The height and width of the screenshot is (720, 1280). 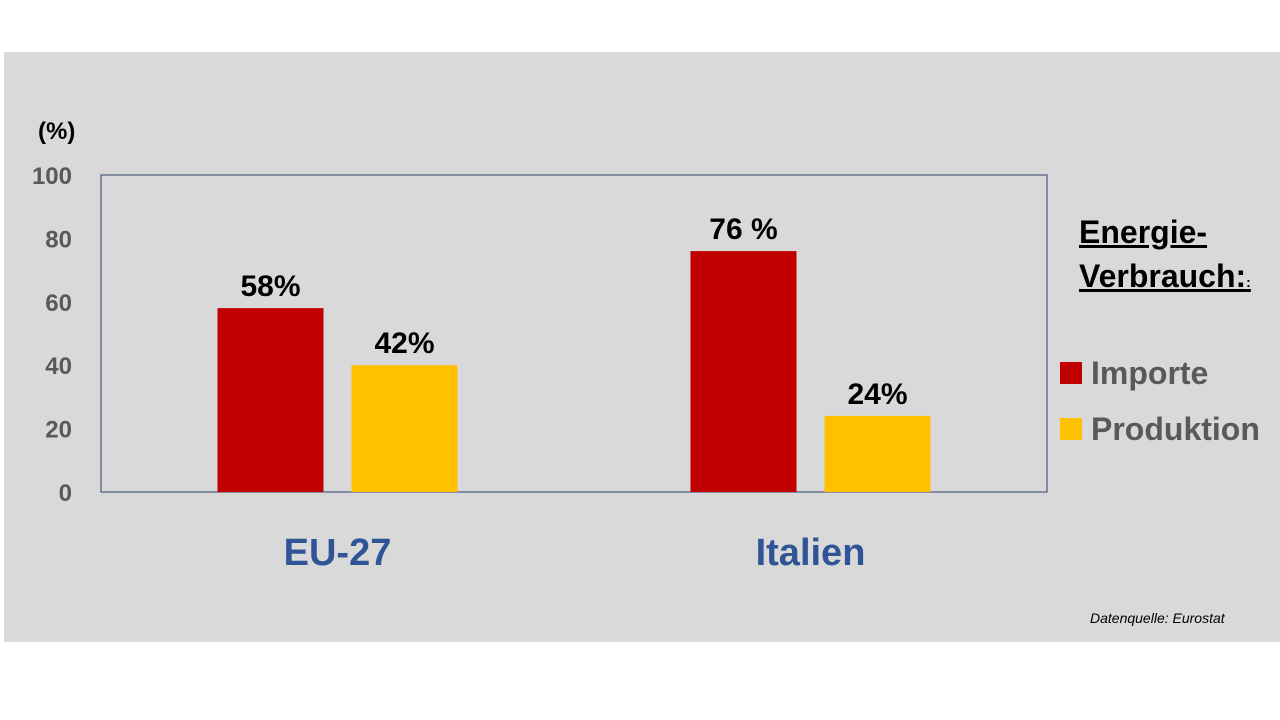 I want to click on legend-title-word: Verbrauch:, so click(x=1163, y=276).